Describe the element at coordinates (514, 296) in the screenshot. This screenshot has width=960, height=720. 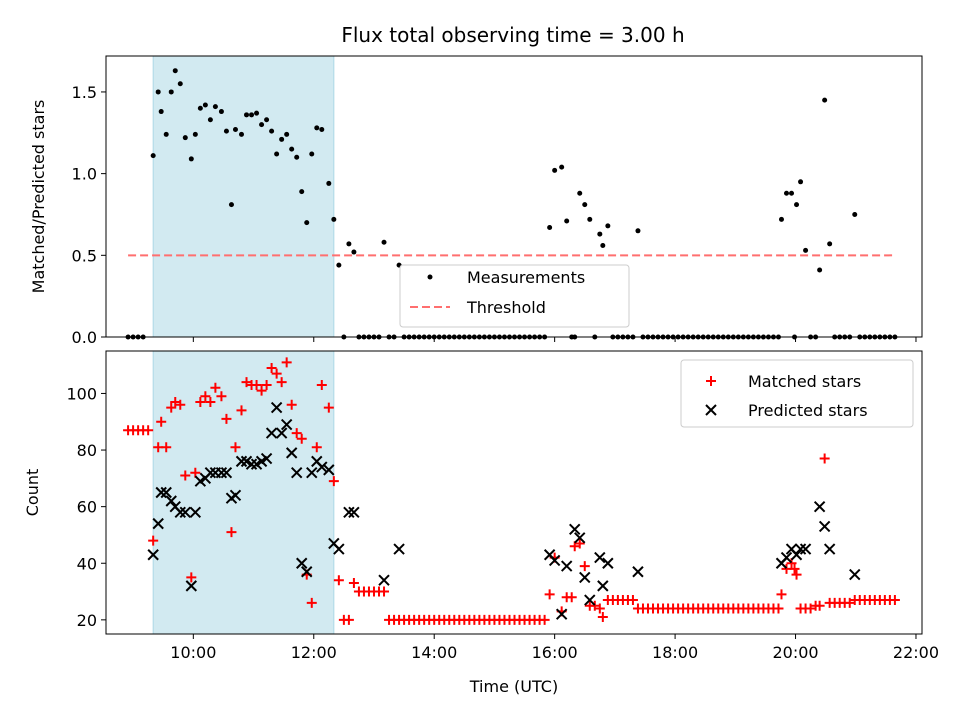
I see `legend-box` at that location.